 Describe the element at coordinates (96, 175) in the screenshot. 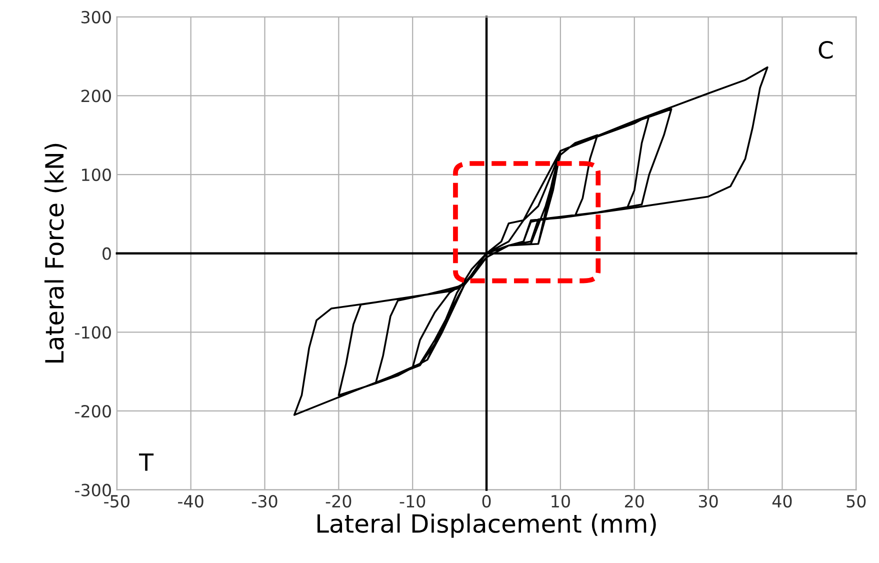

I see `y-tick-label: 100` at that location.